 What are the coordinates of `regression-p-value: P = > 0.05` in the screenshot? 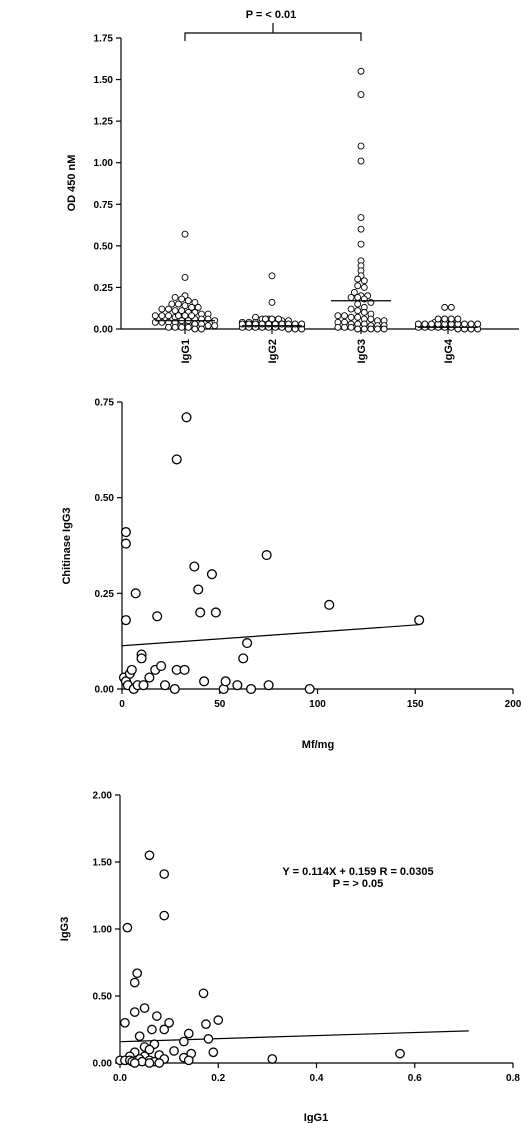 It's located at (358, 884).